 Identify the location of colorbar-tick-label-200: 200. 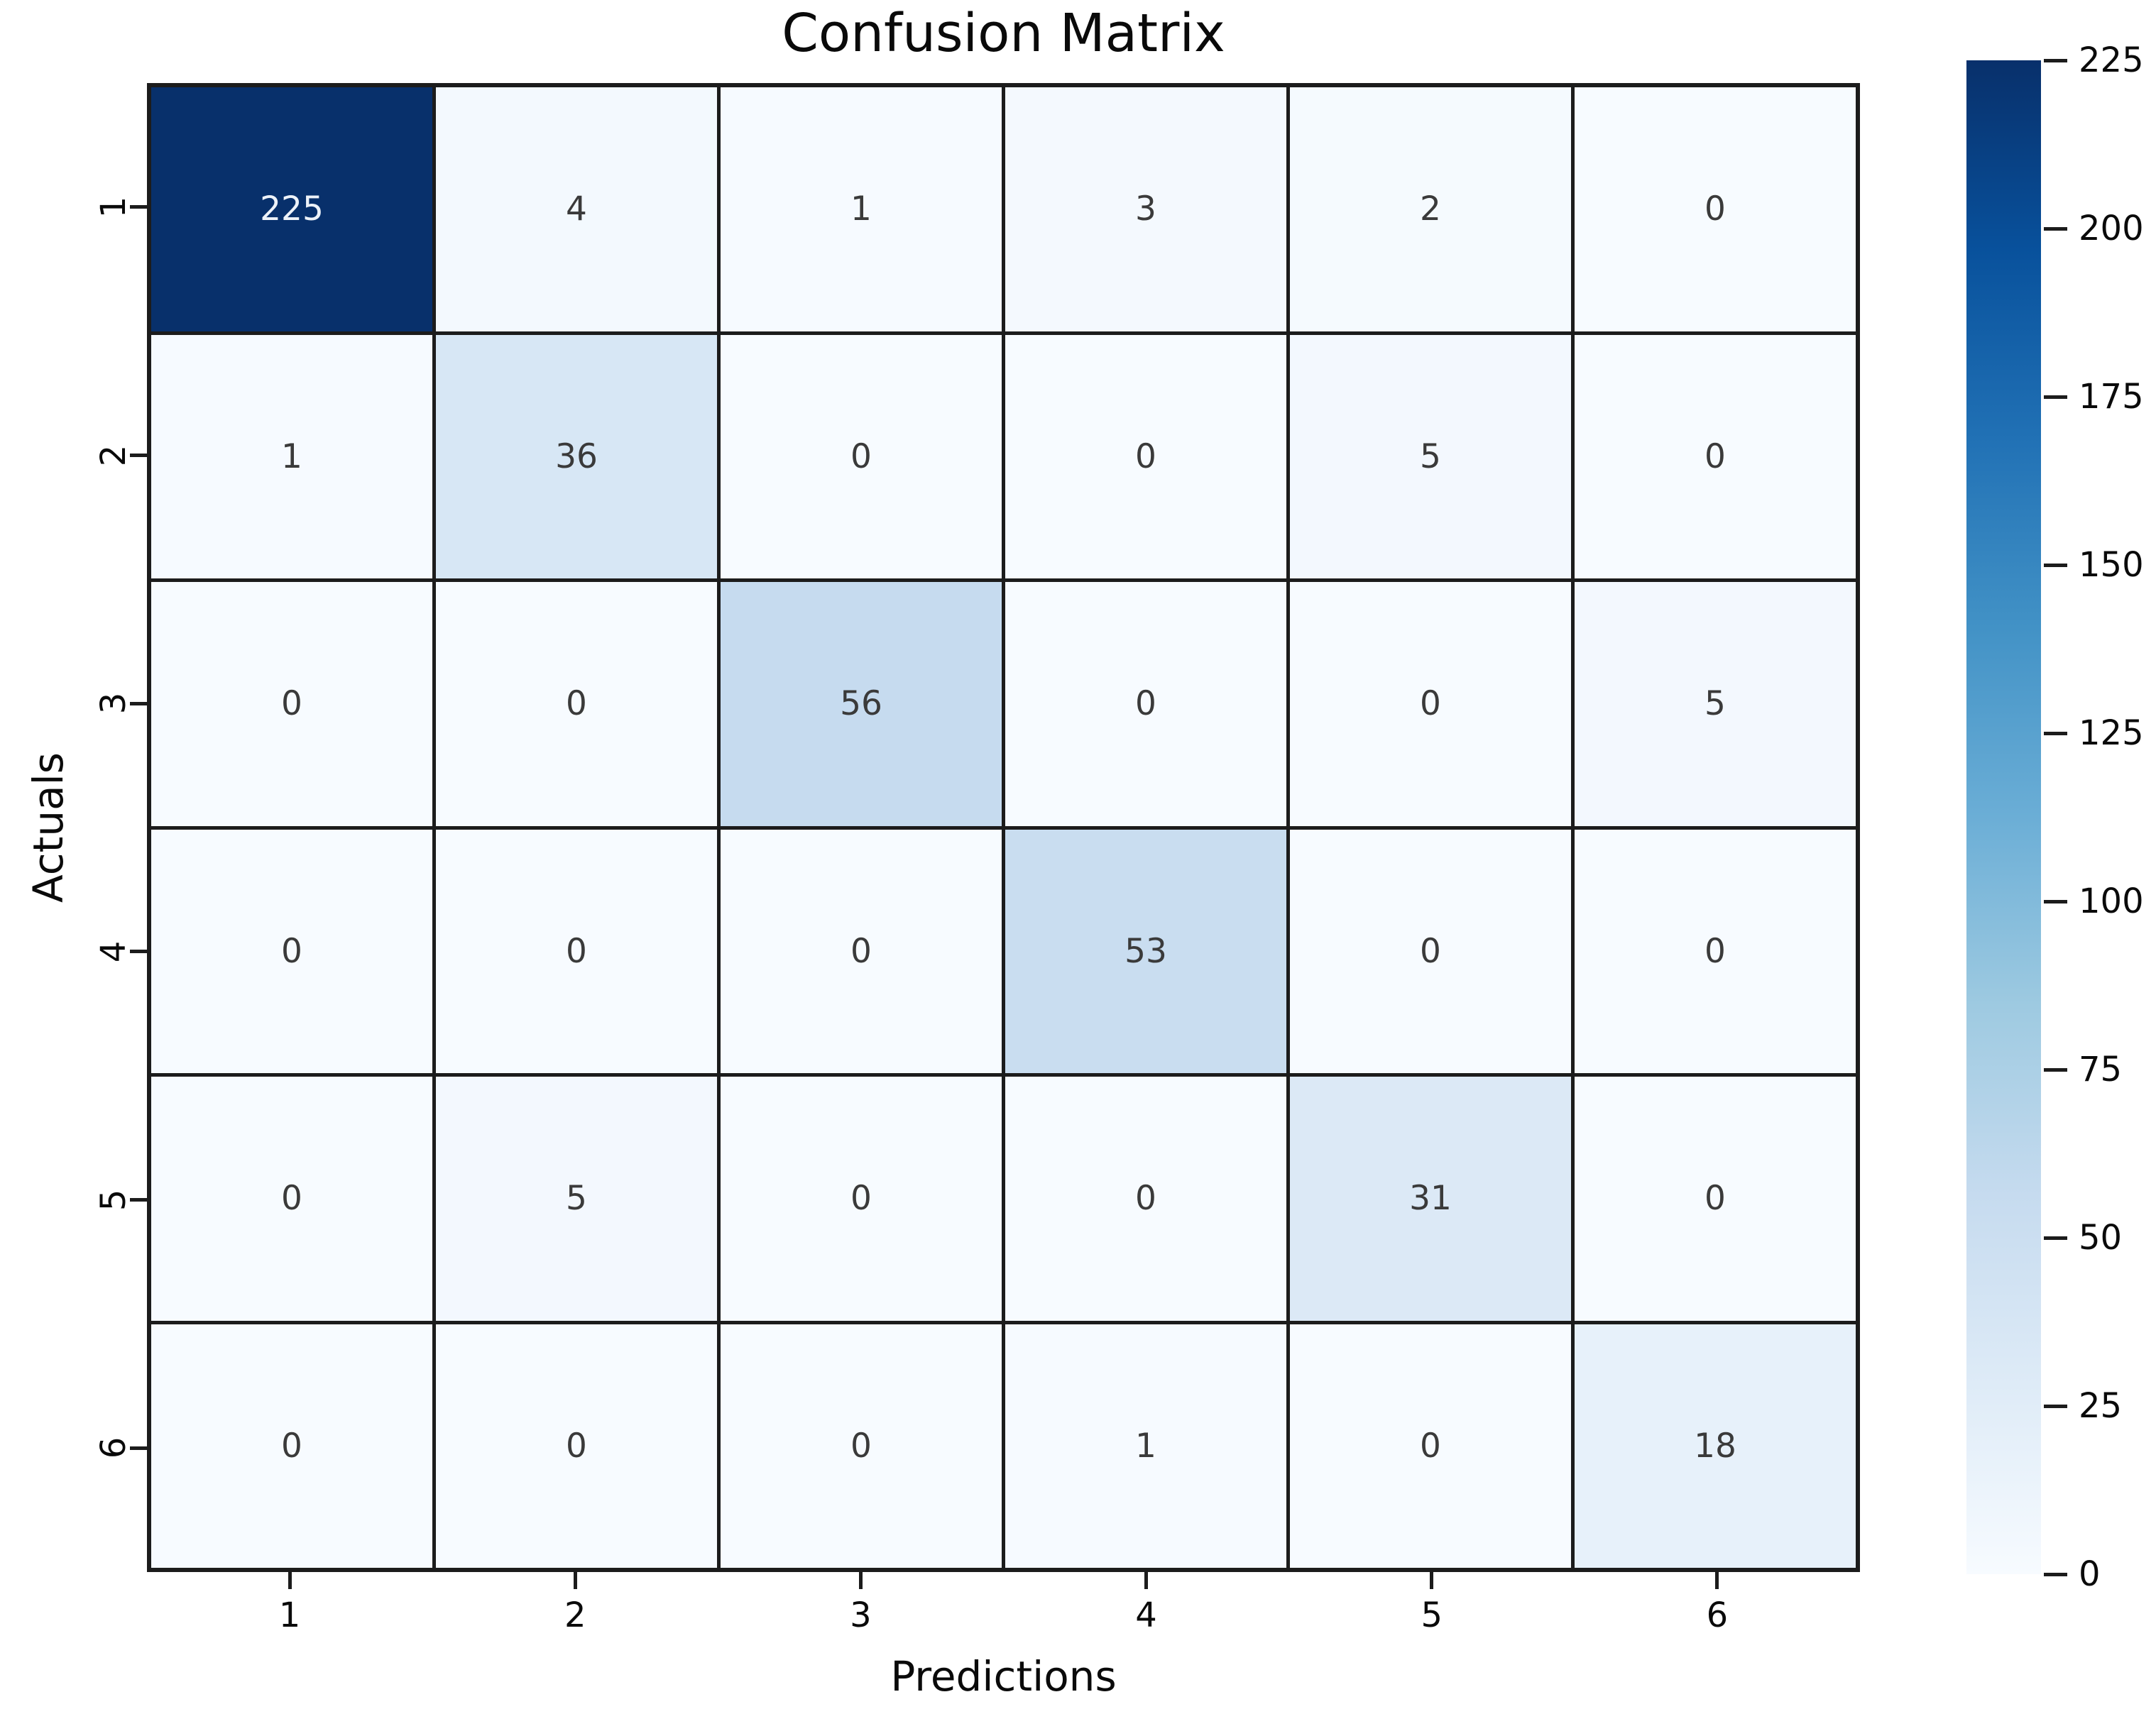
(2111, 229).